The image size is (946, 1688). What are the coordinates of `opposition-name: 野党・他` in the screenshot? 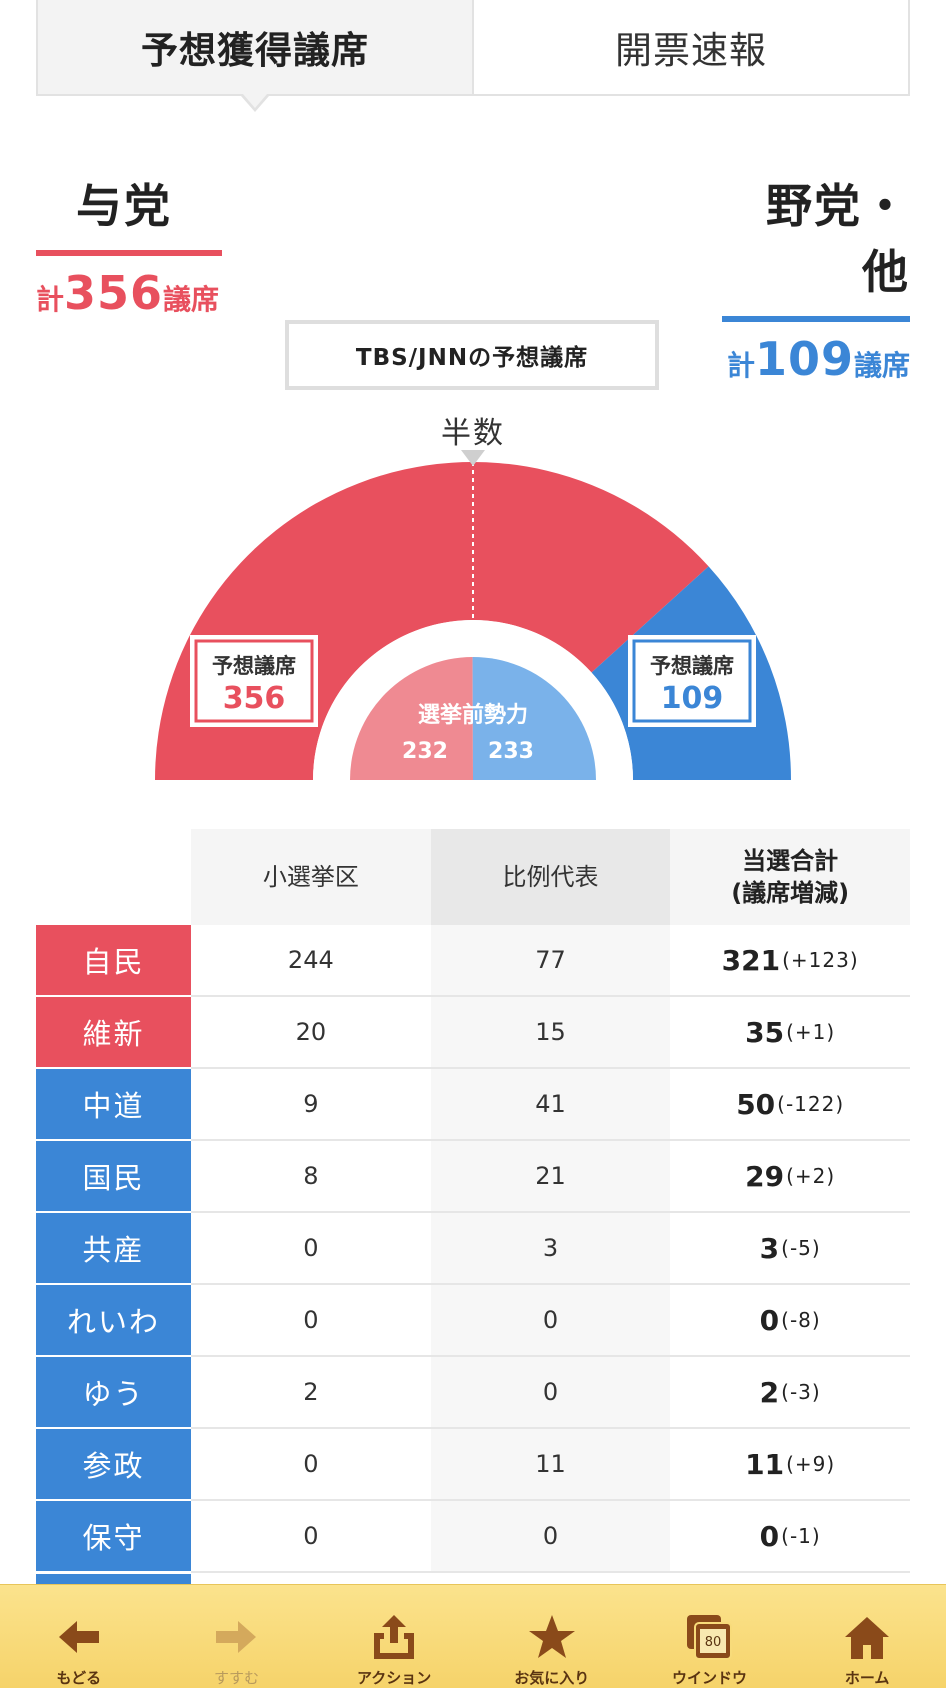 It's located at (838, 239).